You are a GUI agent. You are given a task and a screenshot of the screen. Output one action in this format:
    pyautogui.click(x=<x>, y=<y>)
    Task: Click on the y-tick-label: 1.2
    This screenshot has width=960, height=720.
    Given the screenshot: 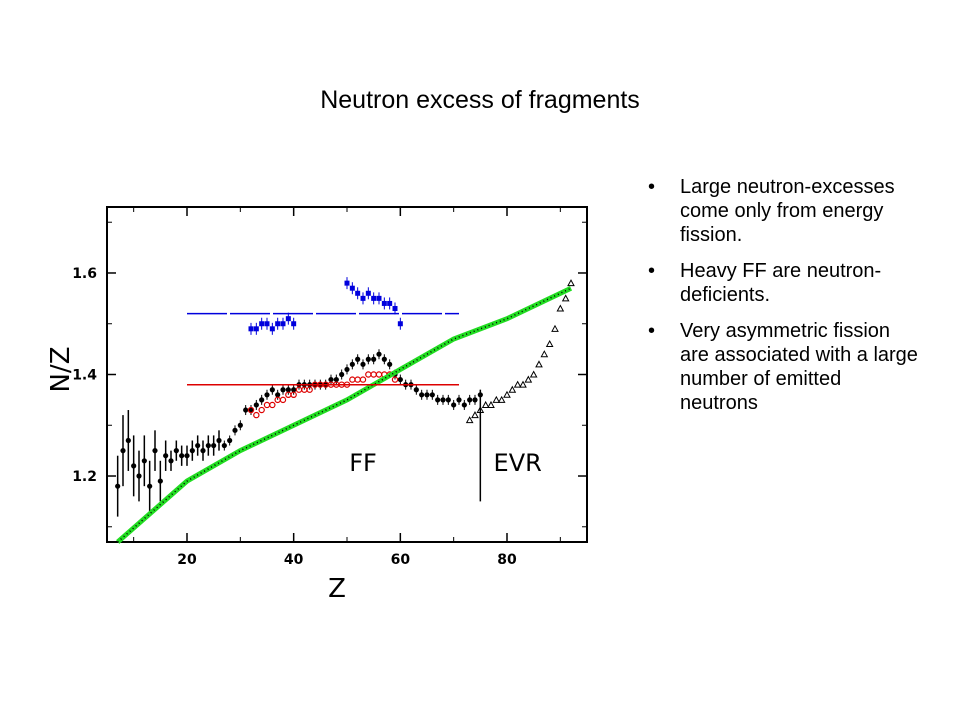 What is the action you would take?
    pyautogui.click(x=84, y=477)
    